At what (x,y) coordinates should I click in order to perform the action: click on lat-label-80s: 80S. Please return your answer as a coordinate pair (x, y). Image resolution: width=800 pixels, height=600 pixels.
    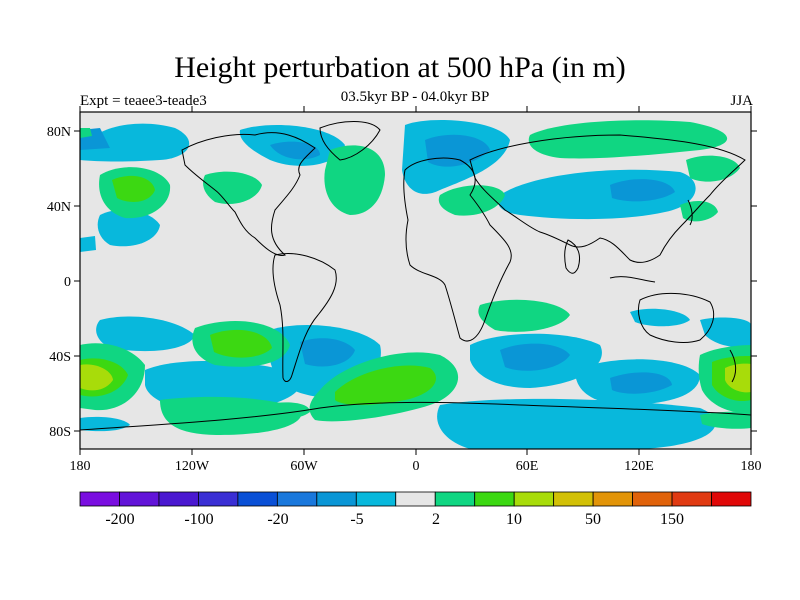
    Looking at the image, I should click on (60, 432).